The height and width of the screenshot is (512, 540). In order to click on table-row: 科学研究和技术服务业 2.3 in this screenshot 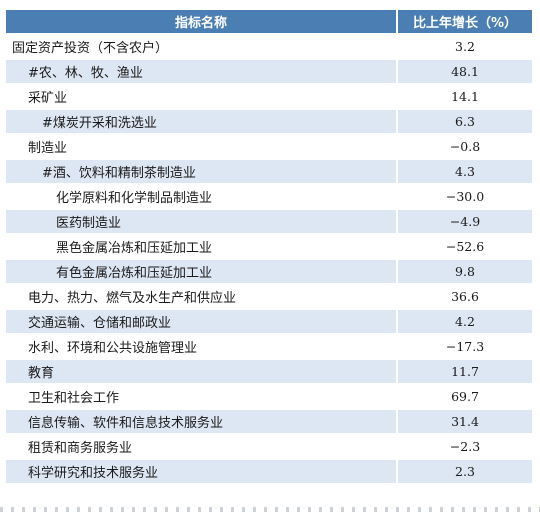, I will do `click(269, 471)`.